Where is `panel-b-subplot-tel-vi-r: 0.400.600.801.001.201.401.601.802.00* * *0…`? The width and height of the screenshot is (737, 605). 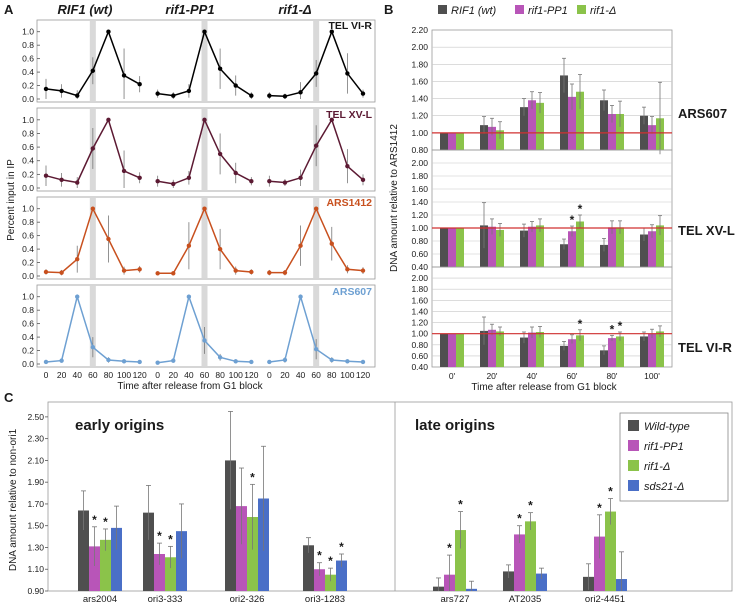 panel-b-subplot-tel-vi-r: 0.400.600.801.001.201.401.601.802.00* * *0… is located at coordinates (542, 323).